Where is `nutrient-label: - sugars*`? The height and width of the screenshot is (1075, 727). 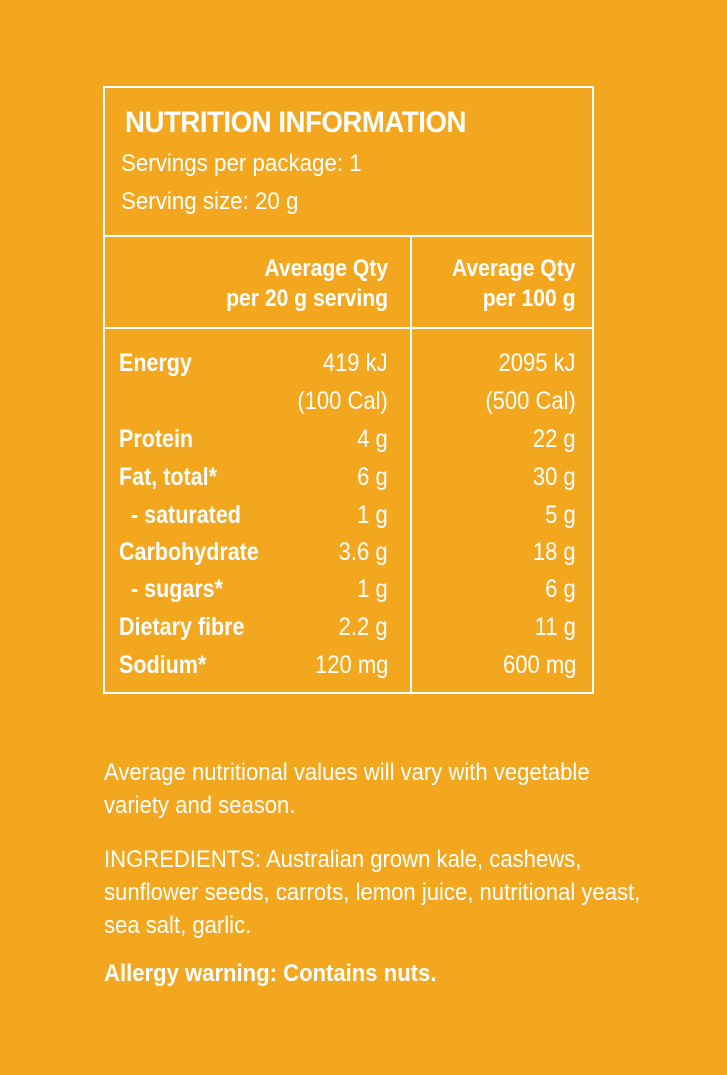
nutrient-label: - sugars* is located at coordinates (177, 589).